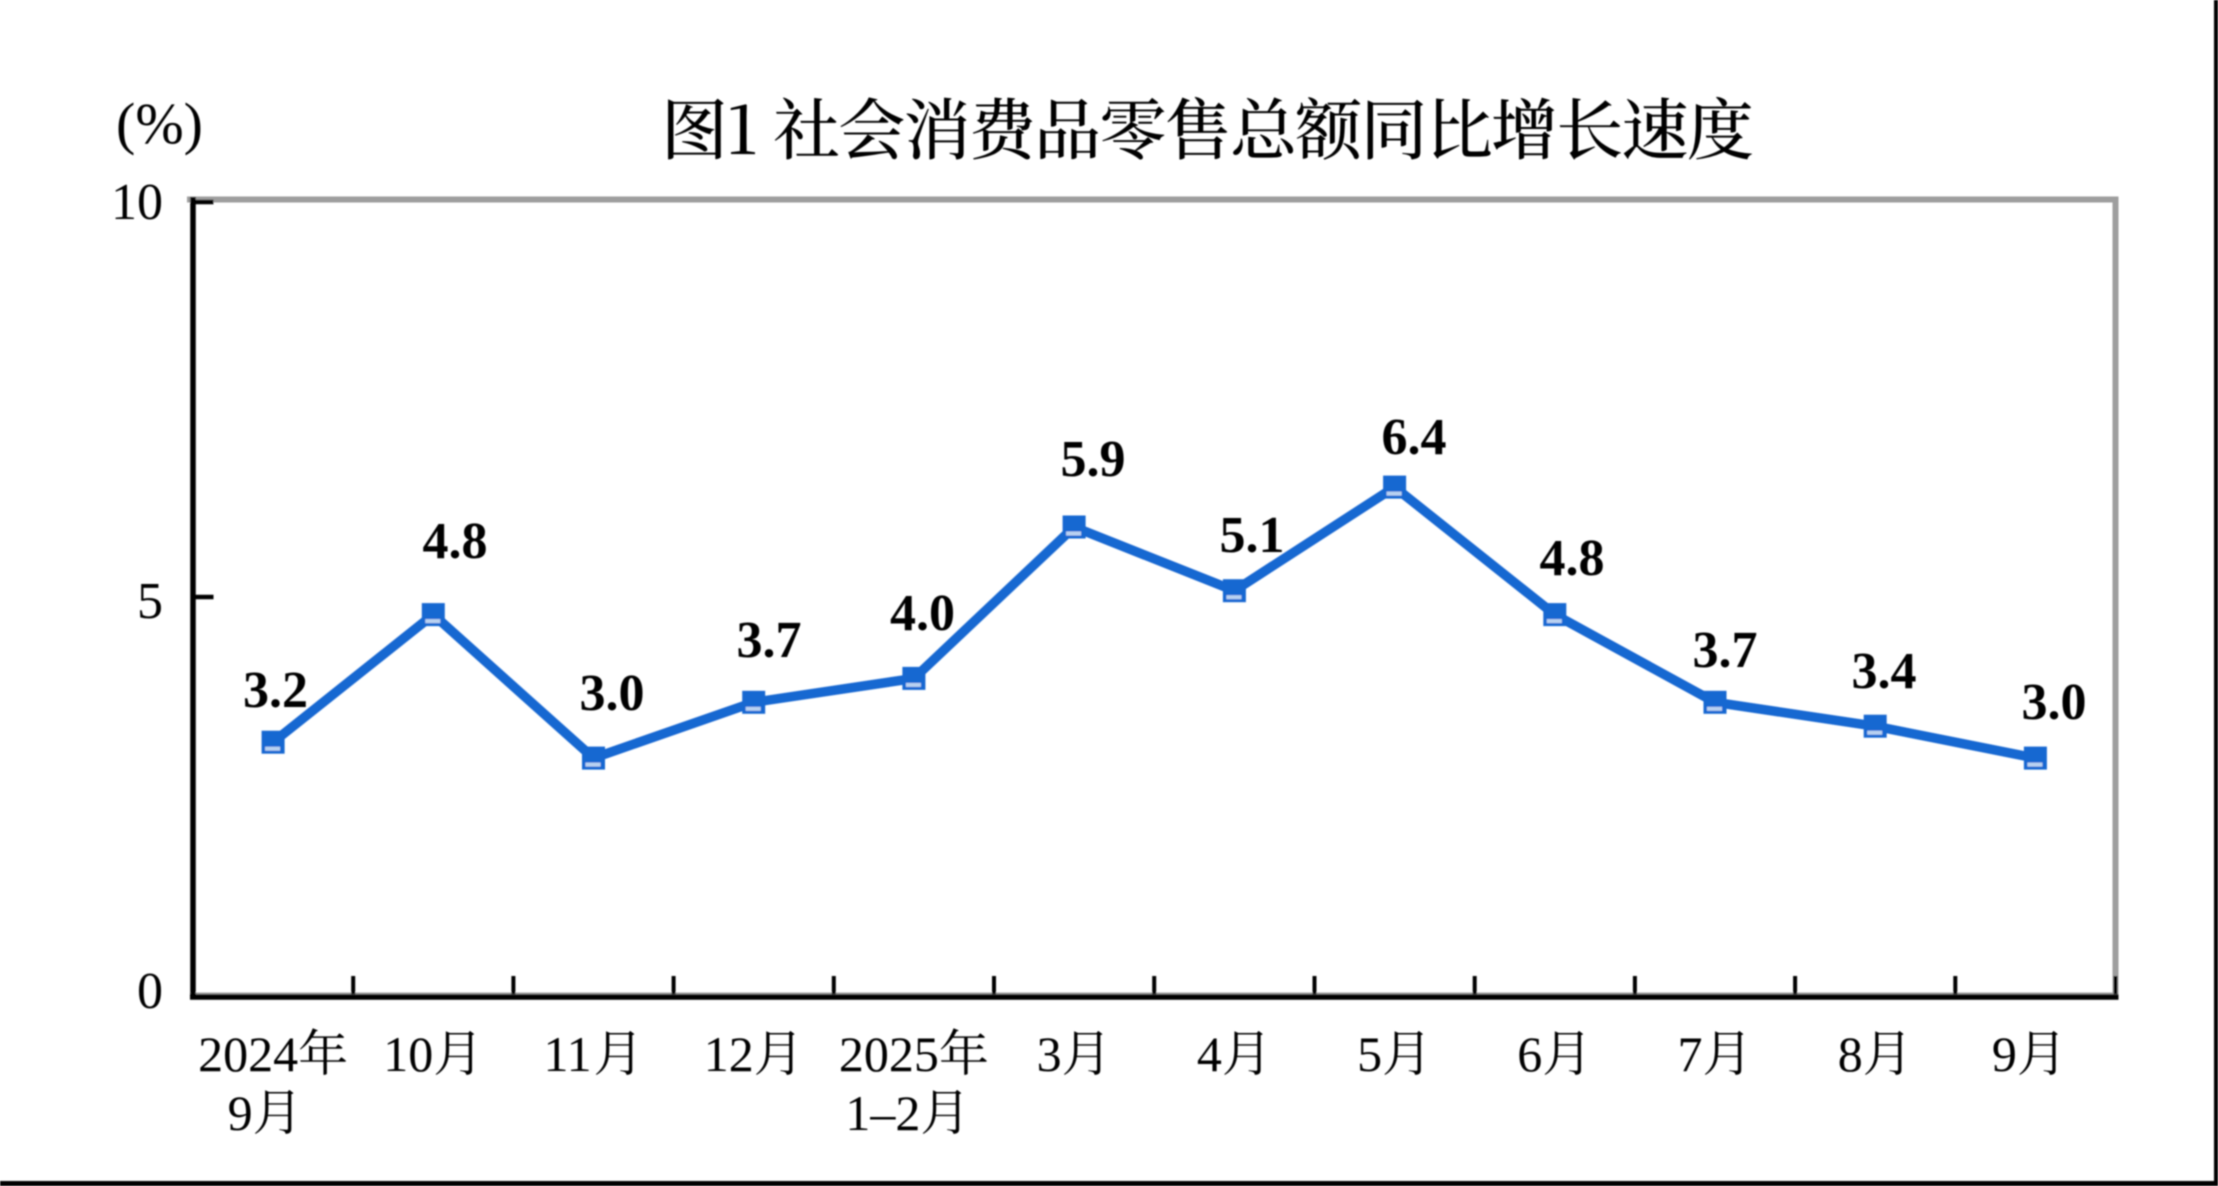 This screenshot has height=1186, width=2218. I want to click on svg-text: 7, so click(1690, 1054).